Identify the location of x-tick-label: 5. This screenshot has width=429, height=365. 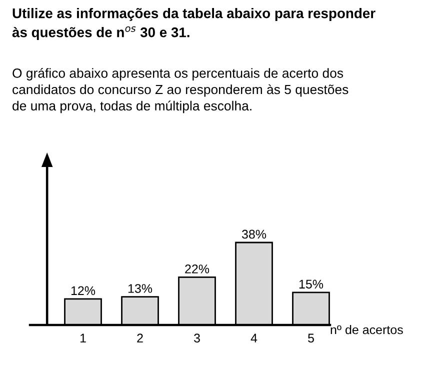
(311, 338).